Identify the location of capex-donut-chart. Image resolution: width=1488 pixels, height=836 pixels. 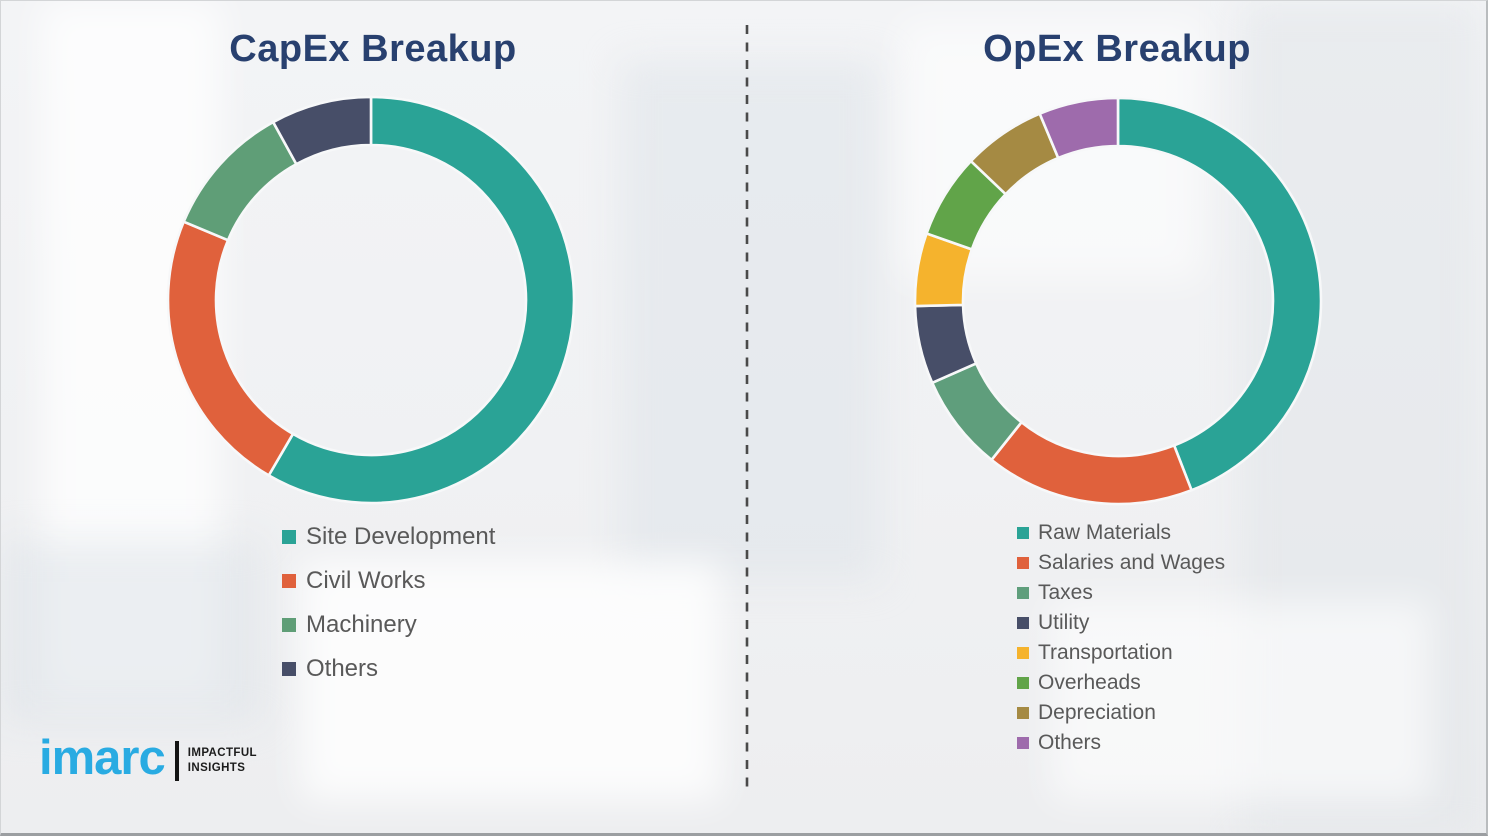
(371, 300).